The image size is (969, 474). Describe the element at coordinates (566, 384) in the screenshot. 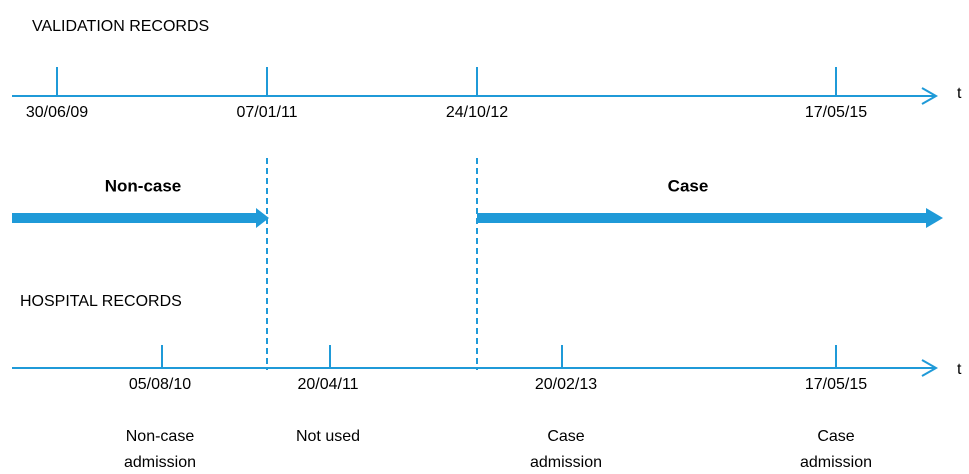

I see `date-label: 20/02/13` at that location.